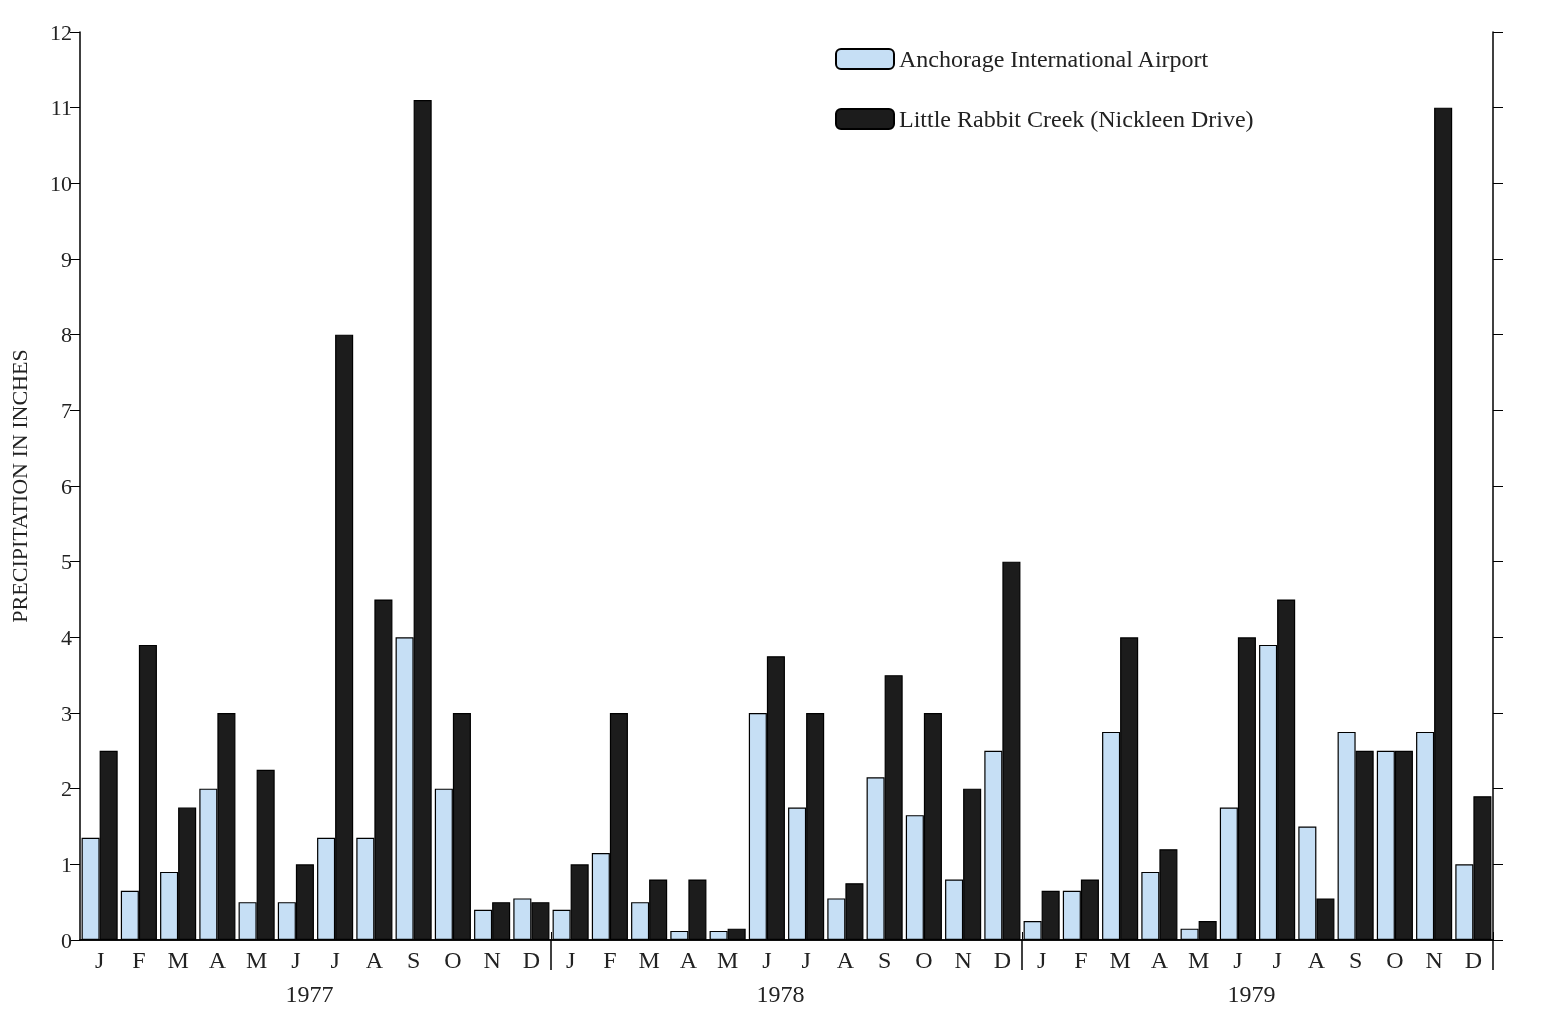 The height and width of the screenshot is (1016, 1547). Describe the element at coordinates (19, 486) in the screenshot. I see `y-axis-title: PRECIPITATION IN INCHES` at that location.